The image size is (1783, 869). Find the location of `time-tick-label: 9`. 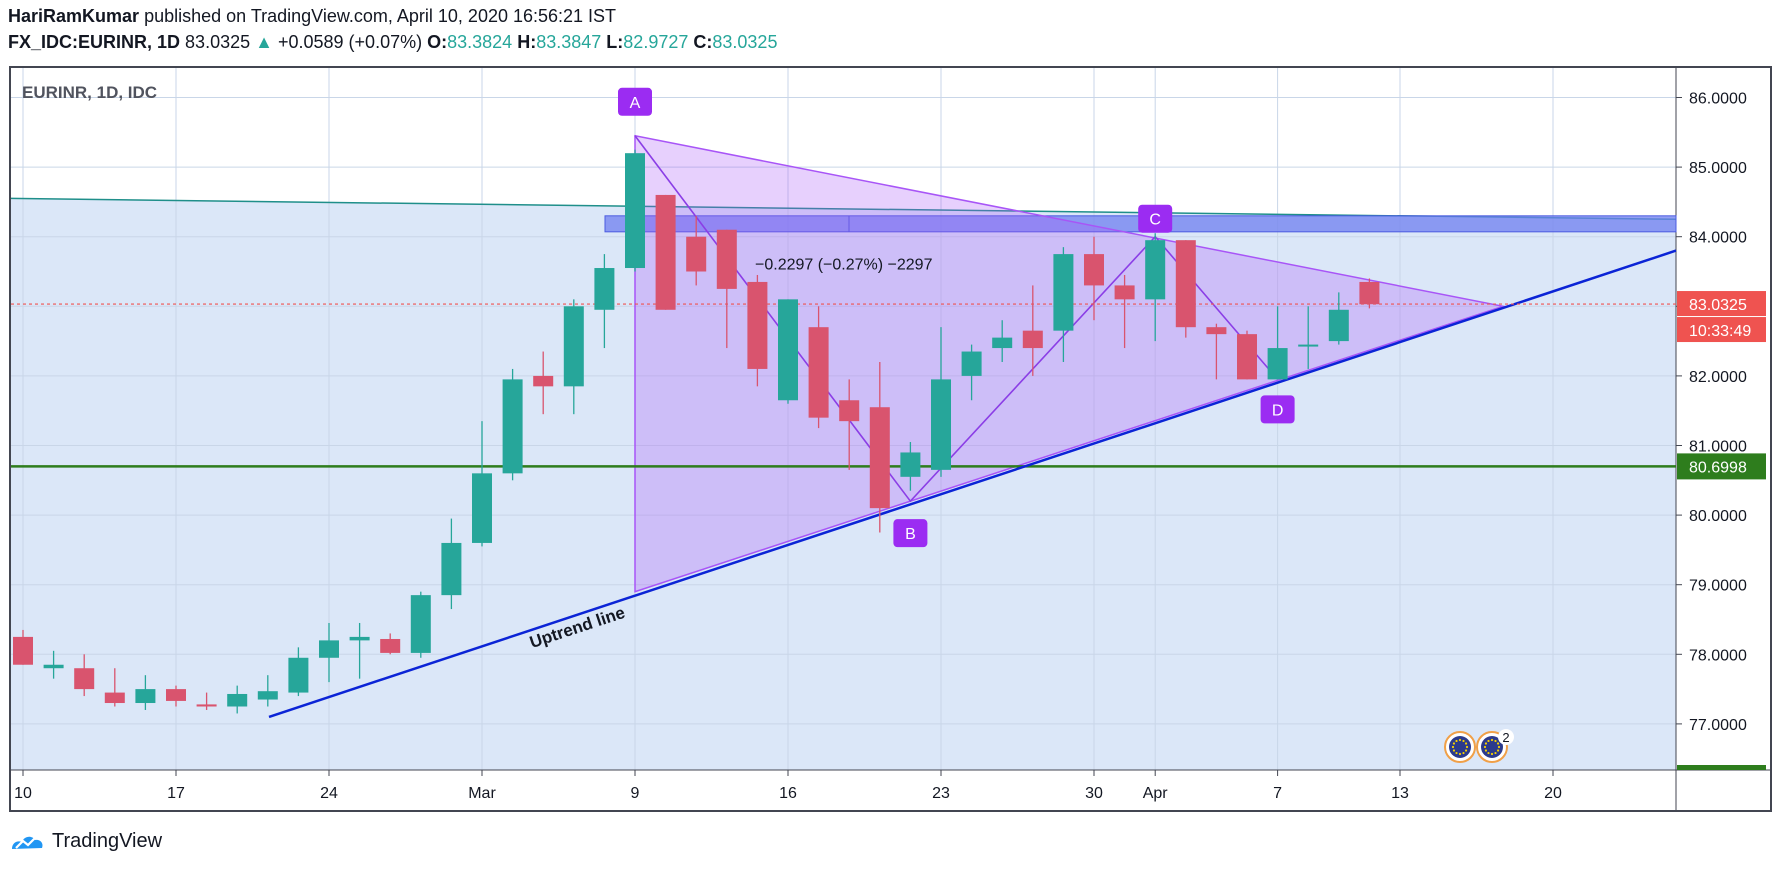

time-tick-label: 9 is located at coordinates (635, 793).